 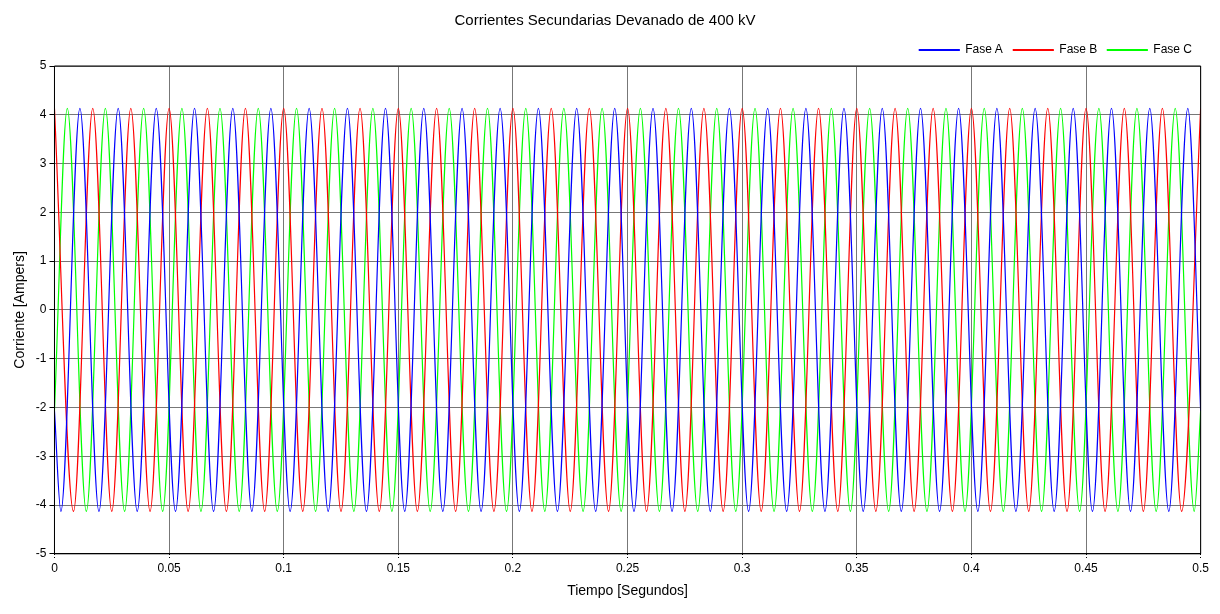 I want to click on y-tick-label: 2, so click(x=43, y=211).